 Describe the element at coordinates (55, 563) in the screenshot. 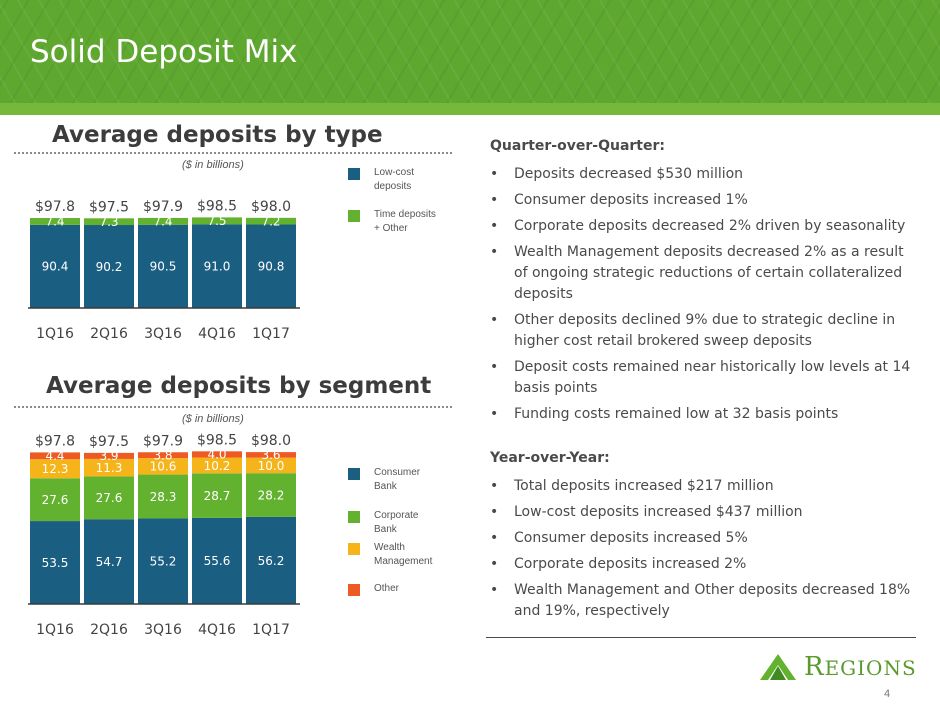

I see `bar-label-1Q16-seg-1: 53.5` at that location.